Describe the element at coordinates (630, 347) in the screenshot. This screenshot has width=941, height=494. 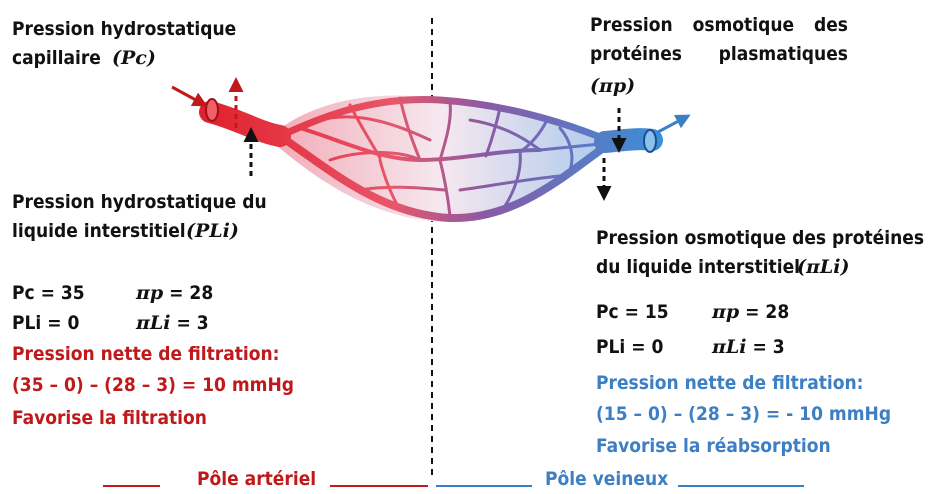
I see `venous-pli-value: PLi = 0` at that location.